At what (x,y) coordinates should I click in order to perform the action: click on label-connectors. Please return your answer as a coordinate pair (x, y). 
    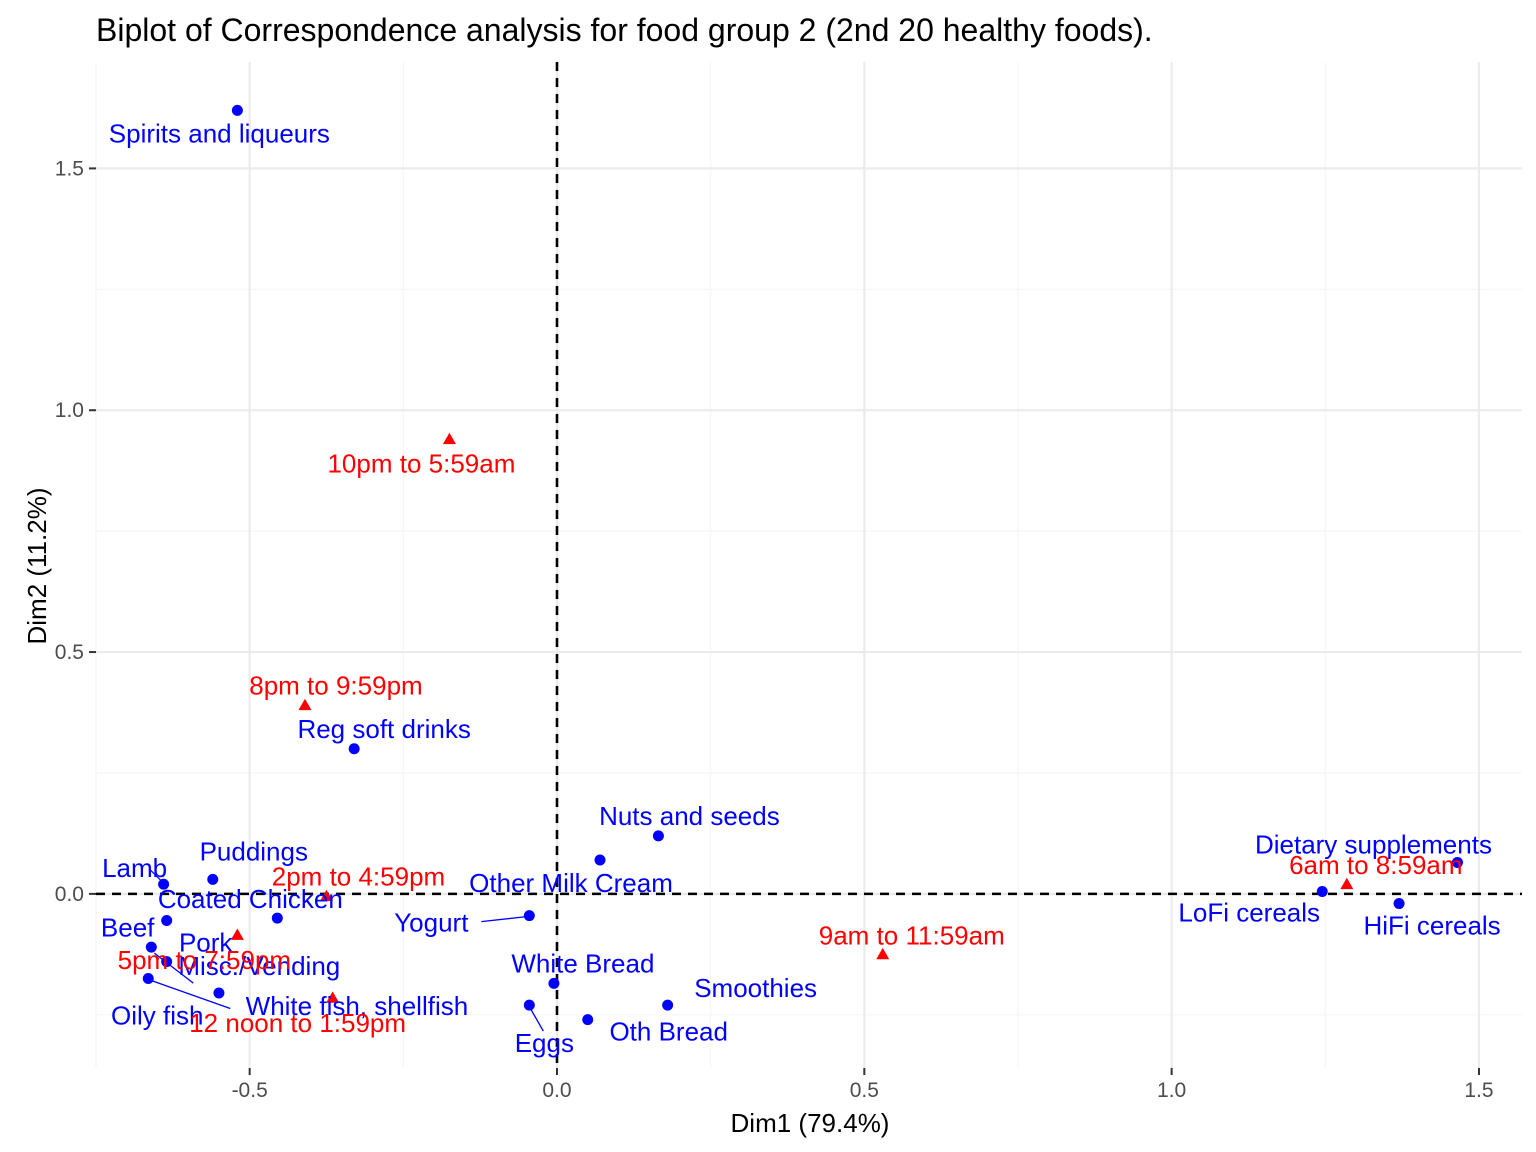
    Looking at the image, I should click on (346, 950).